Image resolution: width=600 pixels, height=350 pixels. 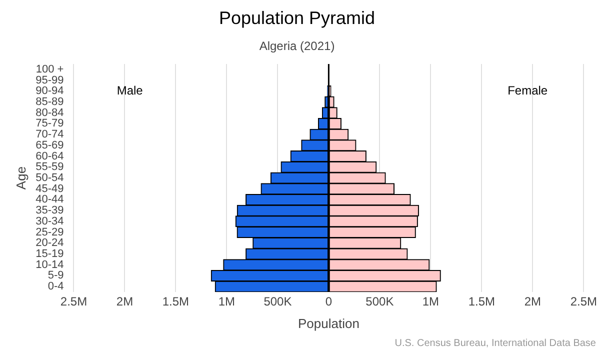 What do you see at coordinates (130, 91) in the screenshot?
I see `annotation: Male` at bounding box center [130, 91].